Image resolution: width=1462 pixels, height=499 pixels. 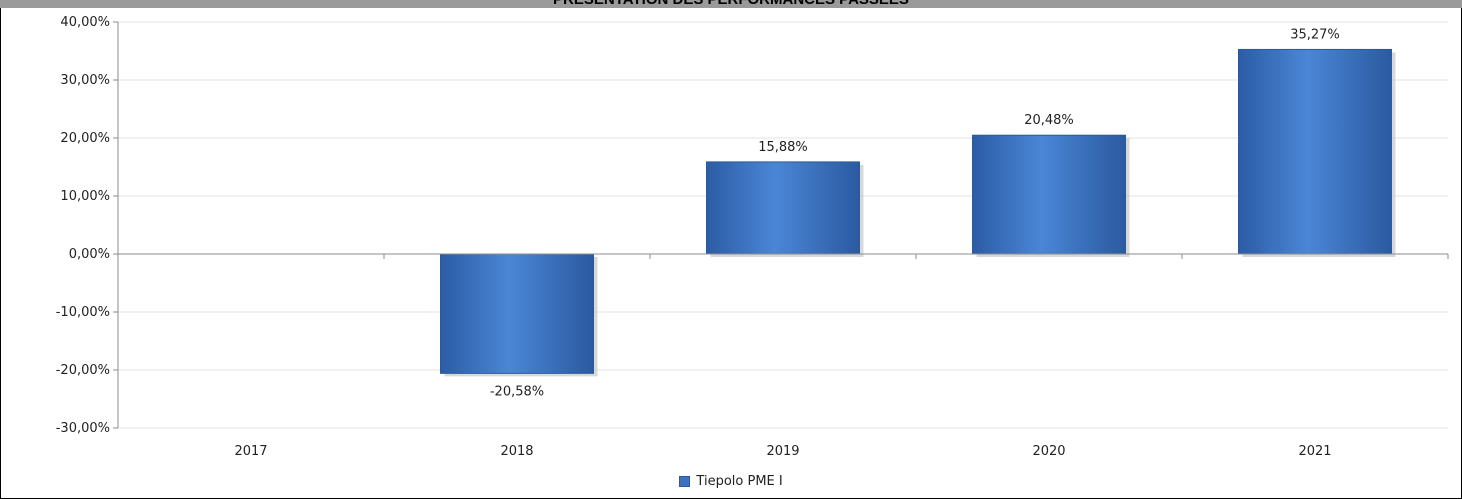 I want to click on y-tick-label: 10,00%, so click(x=85, y=196).